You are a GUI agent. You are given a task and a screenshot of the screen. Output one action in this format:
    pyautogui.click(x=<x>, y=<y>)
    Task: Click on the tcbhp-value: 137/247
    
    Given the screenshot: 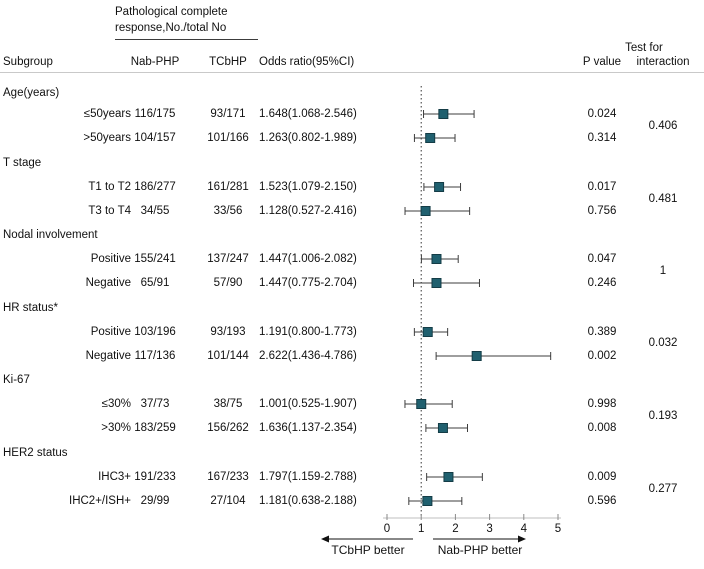 What is the action you would take?
    pyautogui.click(x=228, y=259)
    